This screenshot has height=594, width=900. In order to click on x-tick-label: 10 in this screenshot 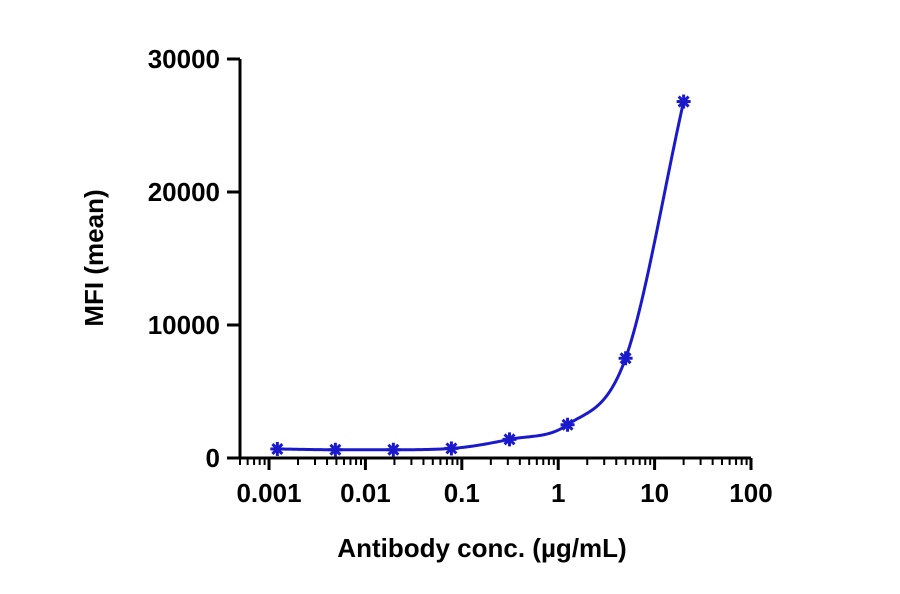, I will do `click(654, 493)`.